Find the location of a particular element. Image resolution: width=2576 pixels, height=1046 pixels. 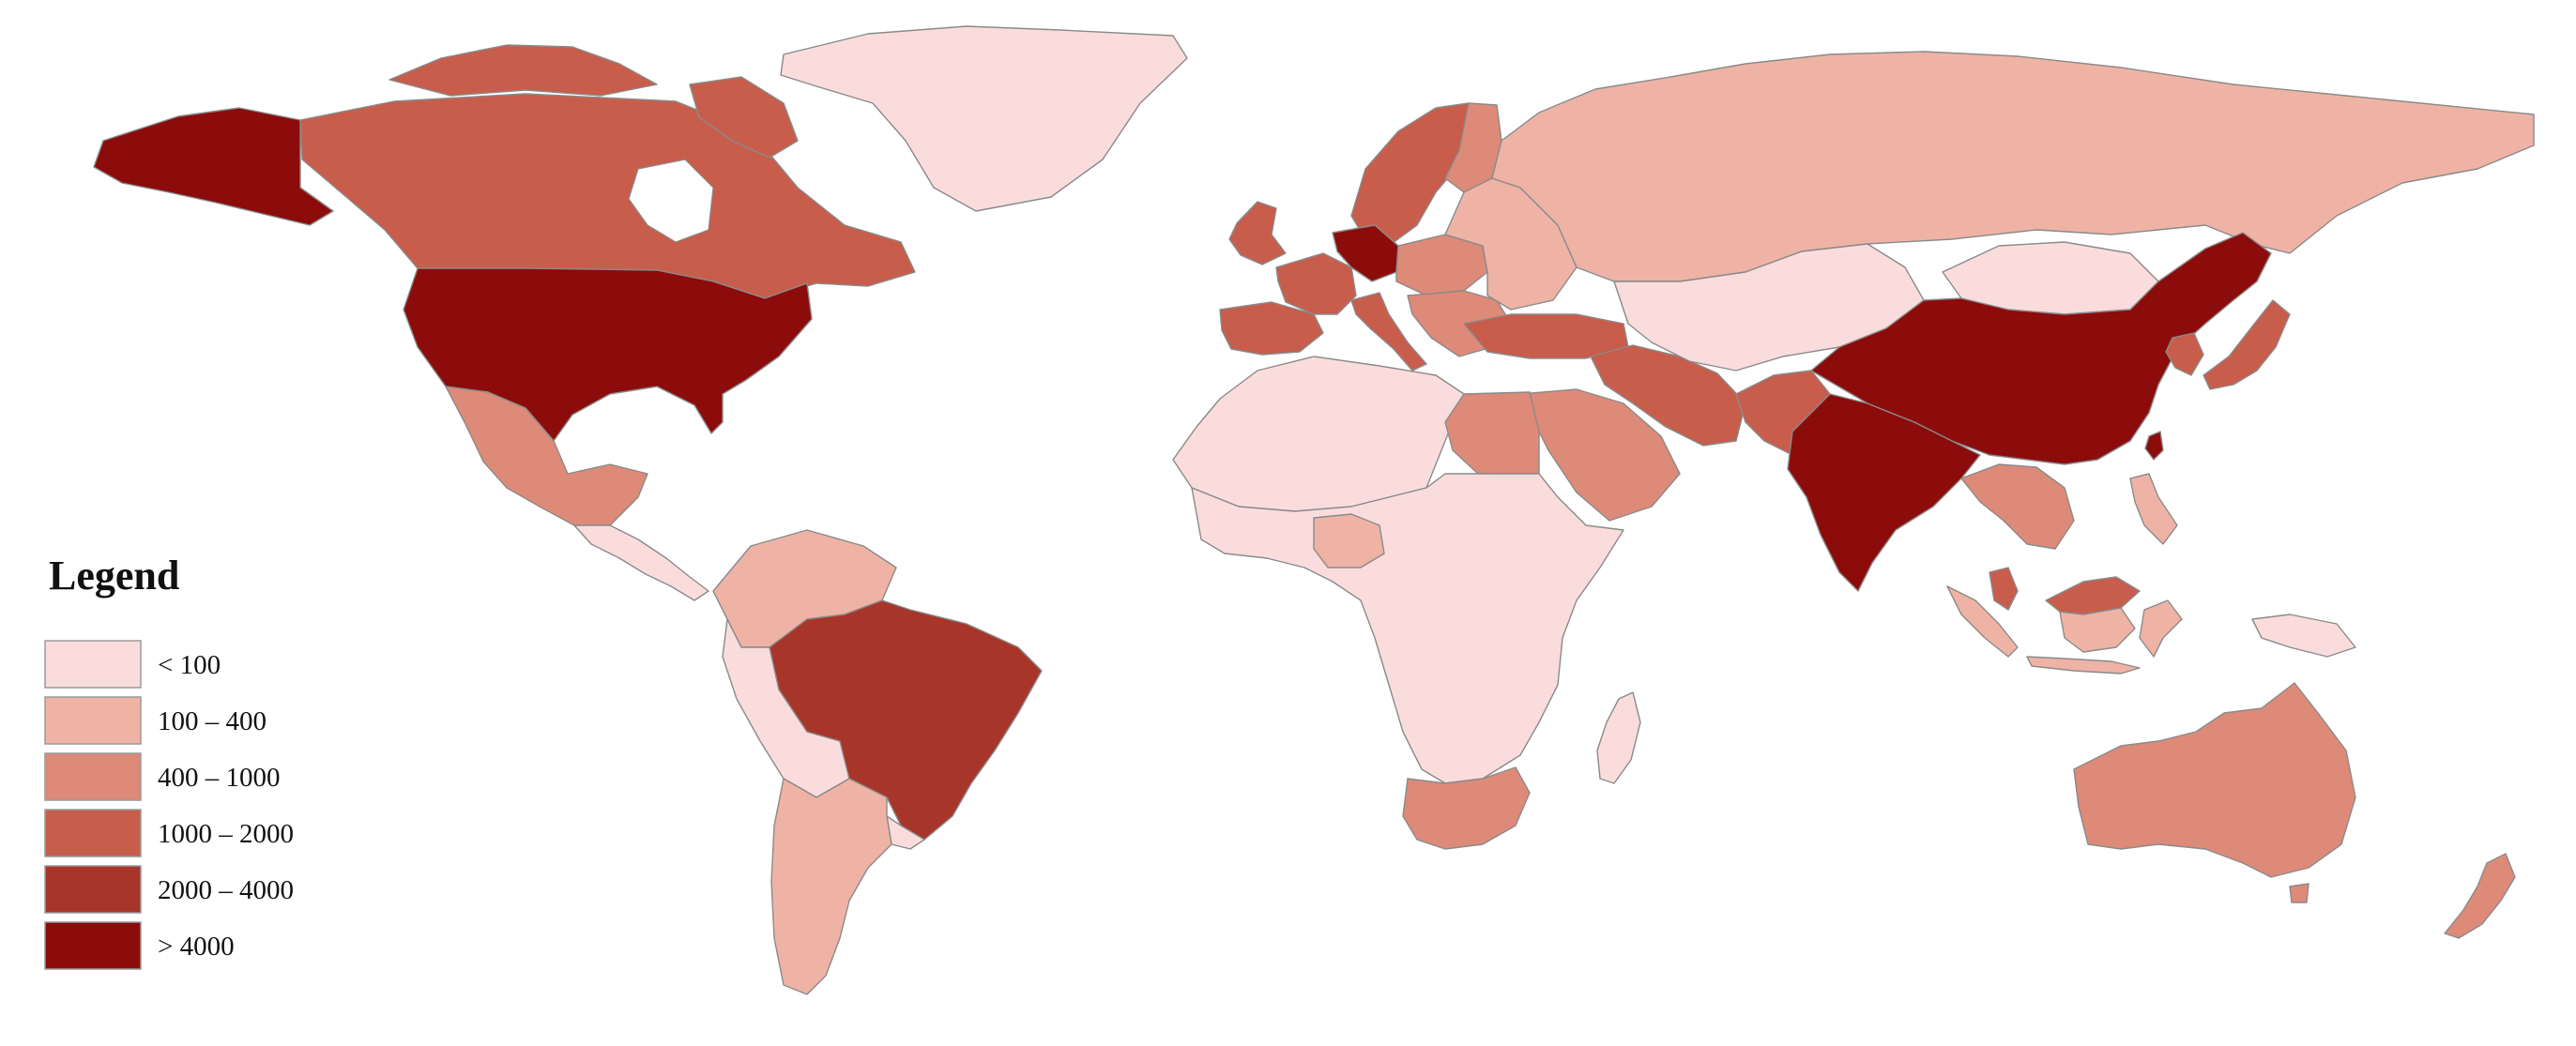

country-germany is located at coordinates (1365, 253).